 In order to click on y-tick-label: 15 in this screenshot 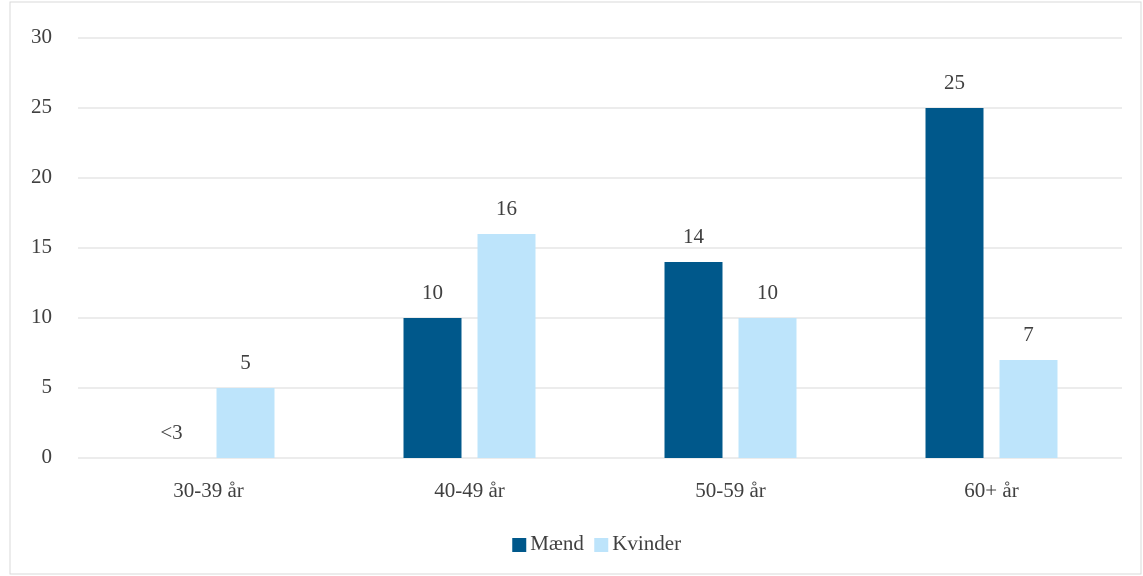, I will do `click(41, 246)`.